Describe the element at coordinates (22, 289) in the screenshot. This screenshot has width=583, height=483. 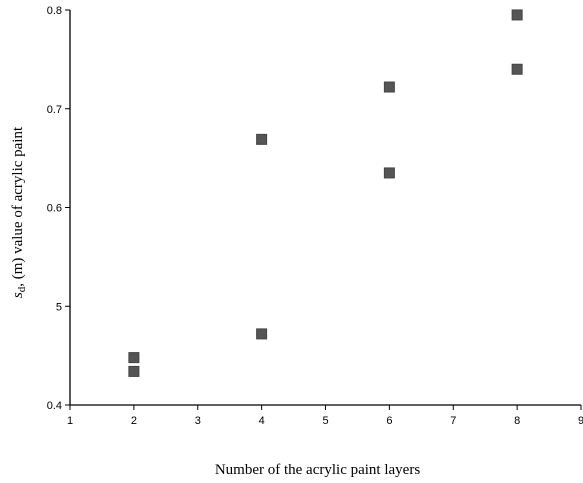
I see `y-axis-title-subscript: d` at that location.